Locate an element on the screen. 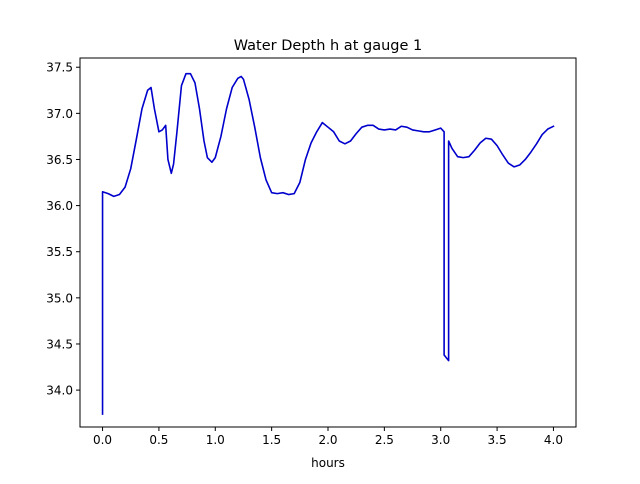 This screenshot has height=484, width=640. y-axis-ticks: 34.0 34.5 35.0 35.5 36.0 36.5 37.0 37.5 is located at coordinates (63, 229).